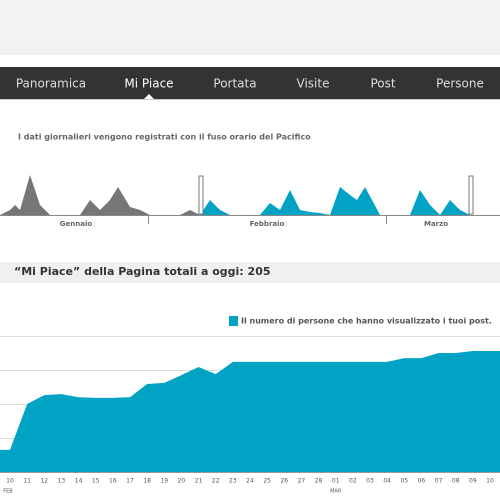 Image resolution: width=500 pixels, height=500 pixels. I want to click on x-tick-label: 27, so click(302, 481).